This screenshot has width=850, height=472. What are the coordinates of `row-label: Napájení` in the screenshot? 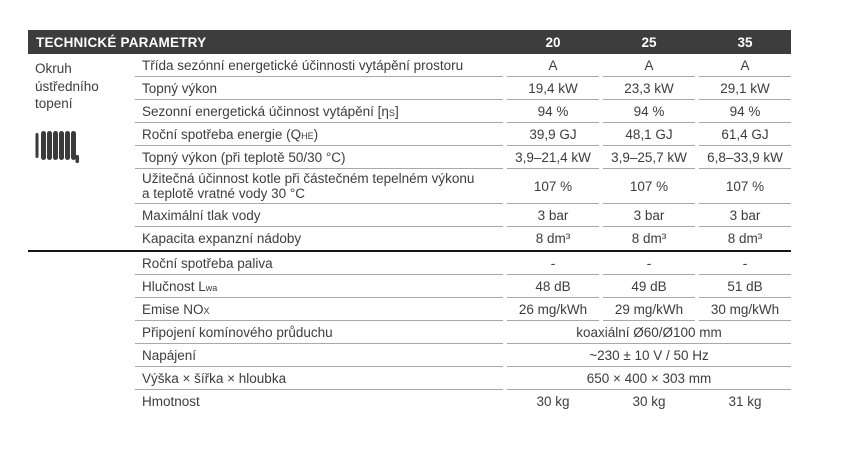 It's located at (319, 355).